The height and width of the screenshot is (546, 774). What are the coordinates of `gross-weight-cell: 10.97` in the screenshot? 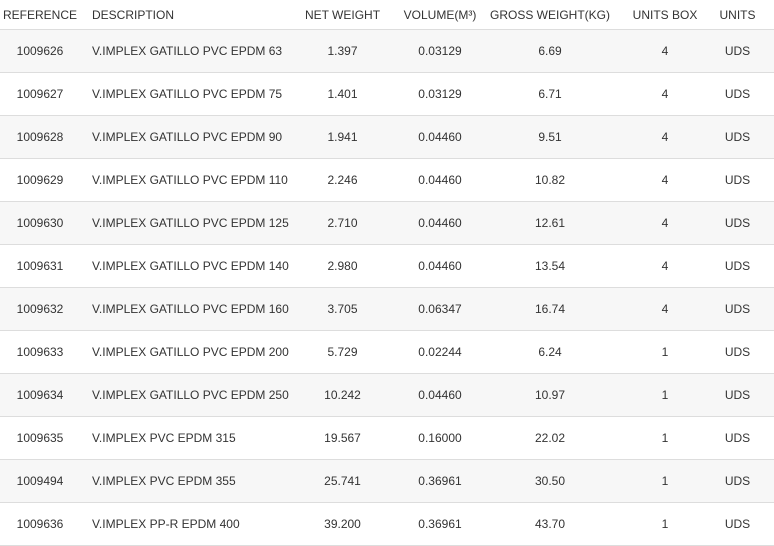 It's located at (550, 395).